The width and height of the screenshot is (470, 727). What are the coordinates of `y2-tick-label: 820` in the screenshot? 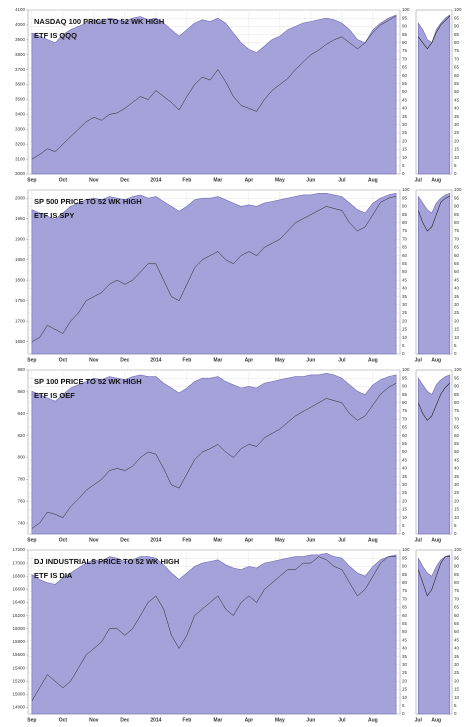 It's located at (21, 435).